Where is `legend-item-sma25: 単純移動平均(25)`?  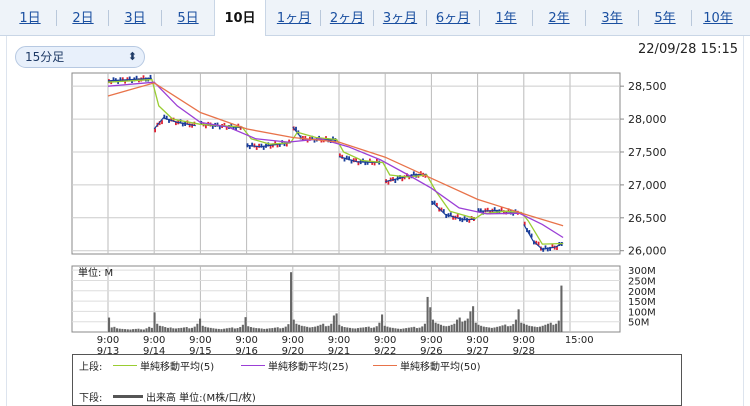
legend-item-sma25: 単純移動平均(25) is located at coordinates (295, 365).